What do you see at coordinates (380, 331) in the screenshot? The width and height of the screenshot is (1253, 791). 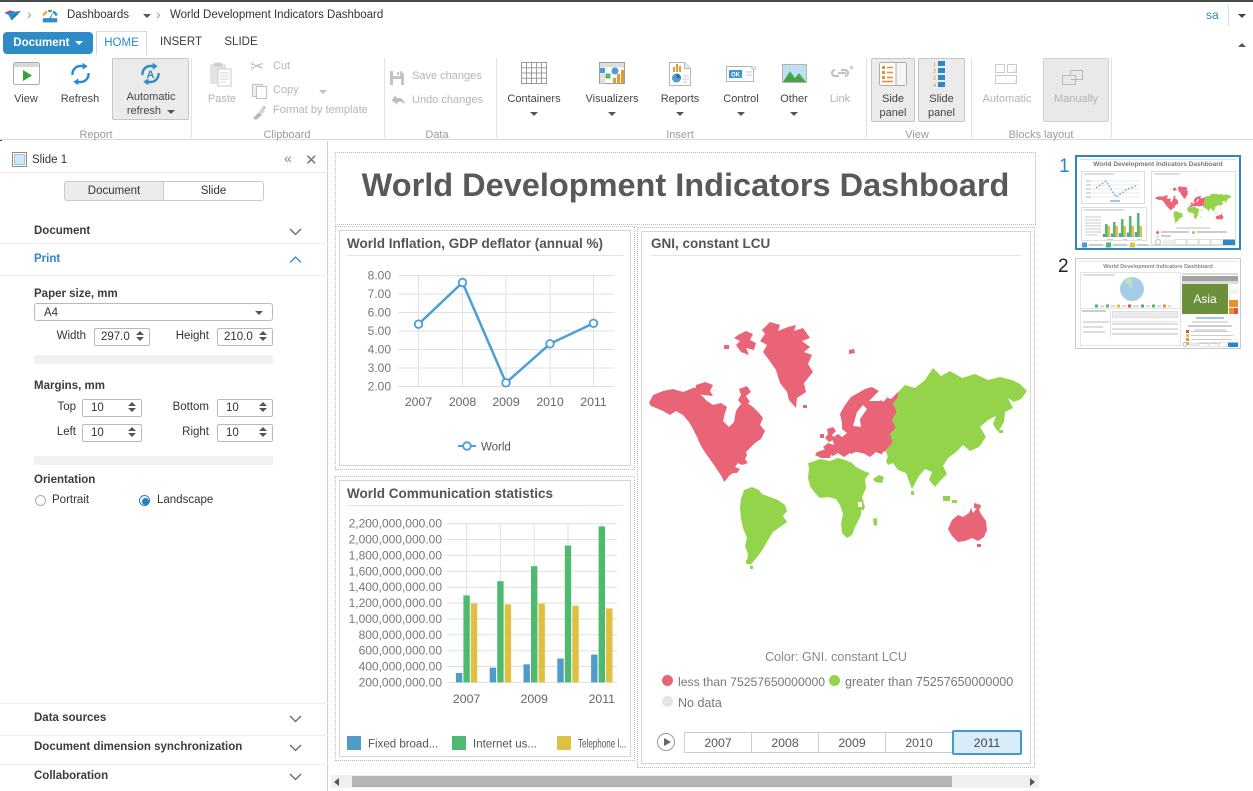 I see `svg-text: 5.00` at bounding box center [380, 331].